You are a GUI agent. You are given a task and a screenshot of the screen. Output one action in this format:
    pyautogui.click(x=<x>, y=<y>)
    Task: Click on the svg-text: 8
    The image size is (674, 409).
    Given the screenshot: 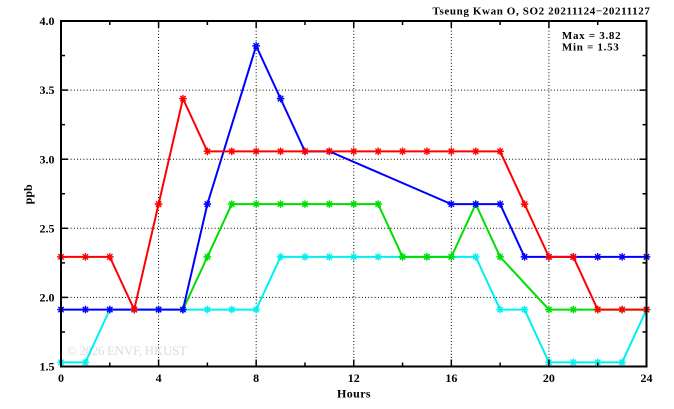 What is the action you would take?
    pyautogui.click(x=256, y=378)
    